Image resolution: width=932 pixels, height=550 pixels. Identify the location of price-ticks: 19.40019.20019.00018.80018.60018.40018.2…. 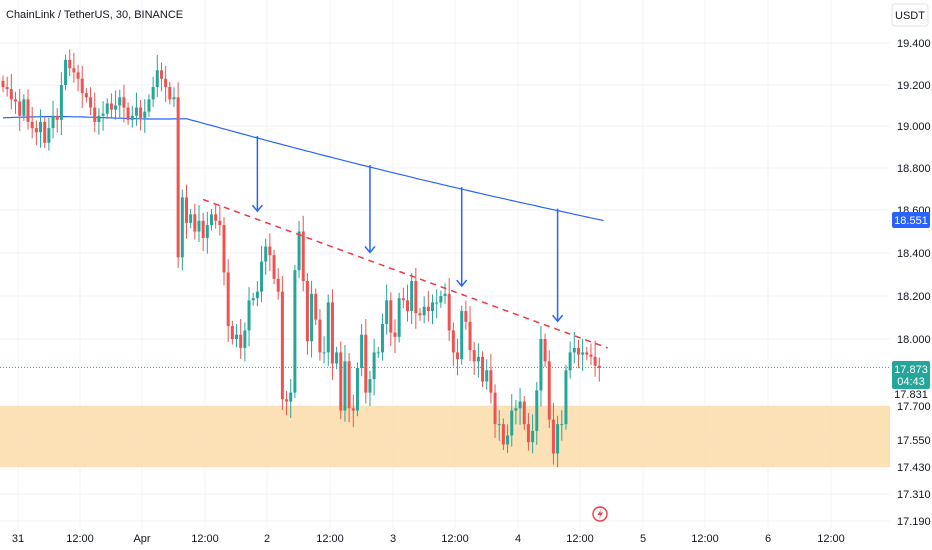
(914, 283).